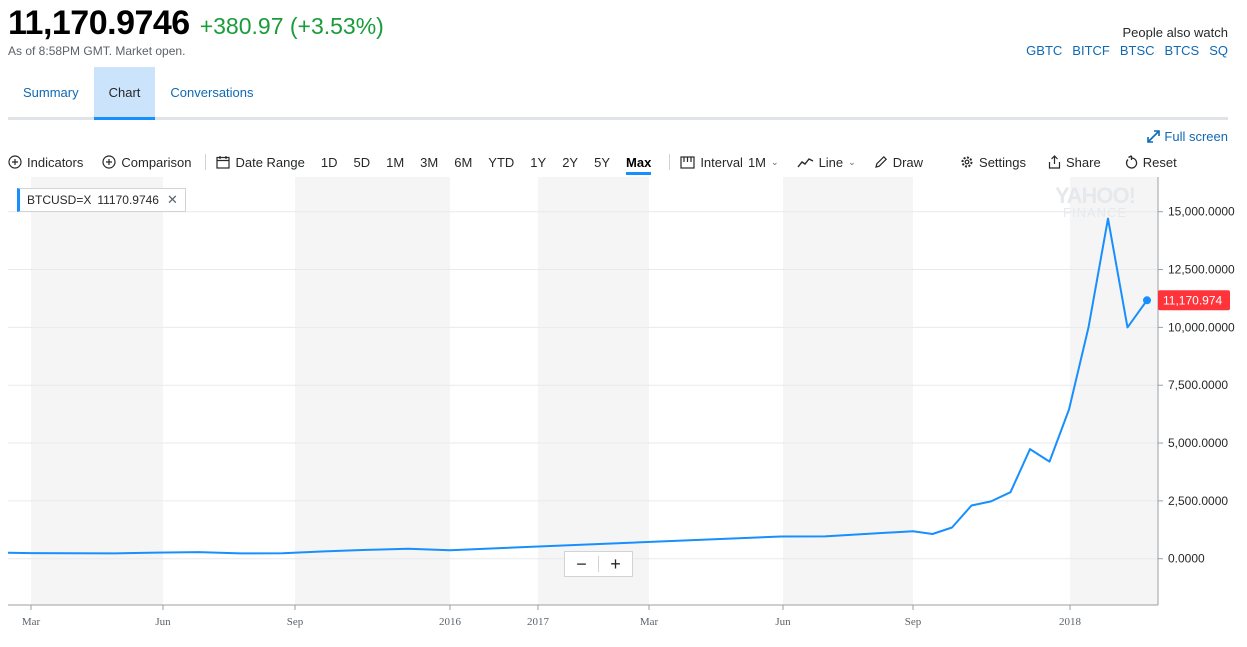  Describe the element at coordinates (1003, 162) in the screenshot. I see `settings-label: Settings` at that location.